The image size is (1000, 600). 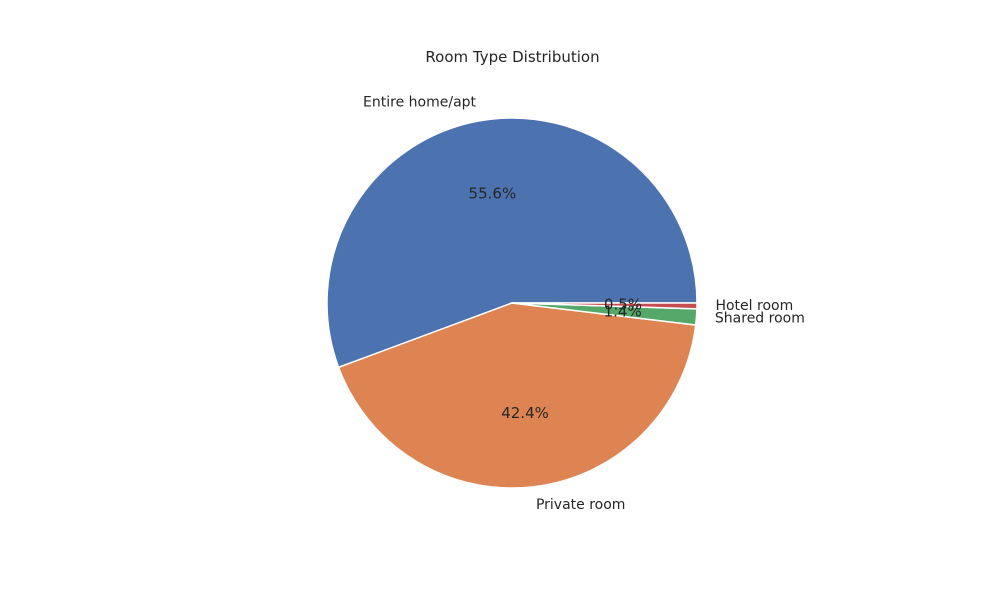 What do you see at coordinates (525, 413) in the screenshot?
I see `slice-percentage: 42.4%` at bounding box center [525, 413].